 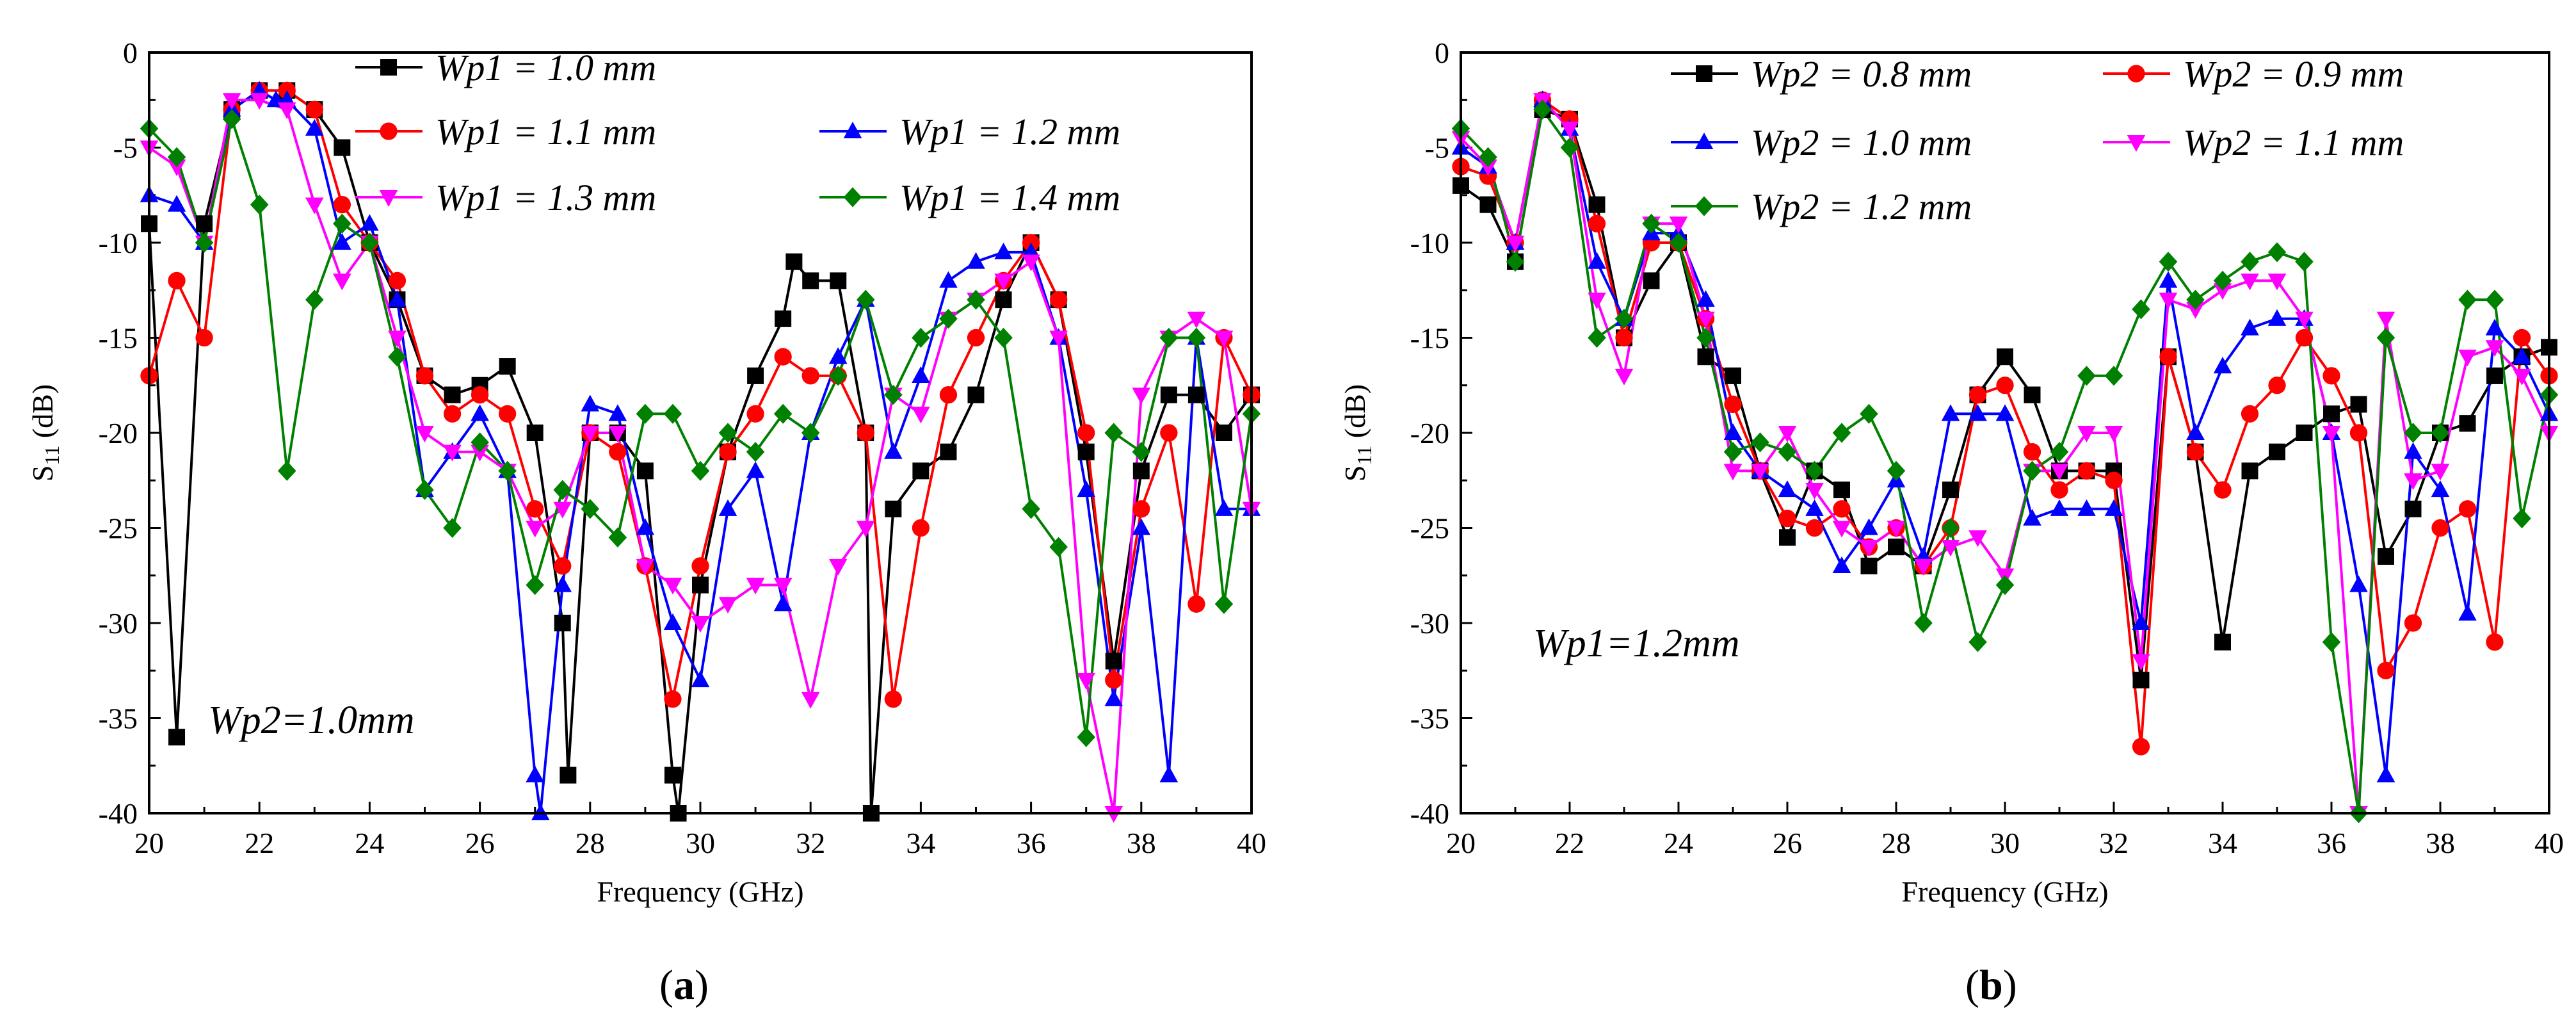 What do you see at coordinates (1429, 624) in the screenshot?
I see `y-tick-label: -30` at bounding box center [1429, 624].